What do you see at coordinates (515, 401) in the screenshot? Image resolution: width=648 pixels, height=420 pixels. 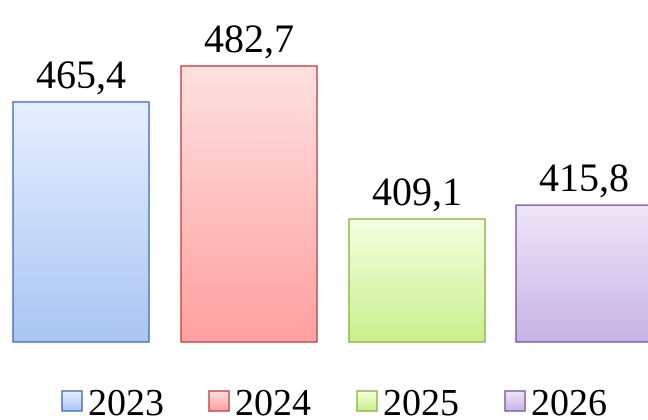 I see `legend-swatch-2026` at bounding box center [515, 401].